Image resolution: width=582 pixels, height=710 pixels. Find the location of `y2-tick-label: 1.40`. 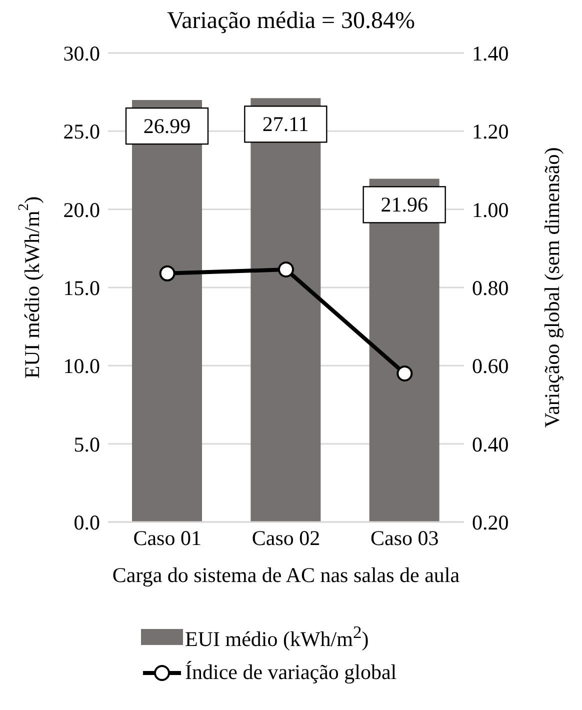

y2-tick-label: 1.40 is located at coordinates (490, 53).